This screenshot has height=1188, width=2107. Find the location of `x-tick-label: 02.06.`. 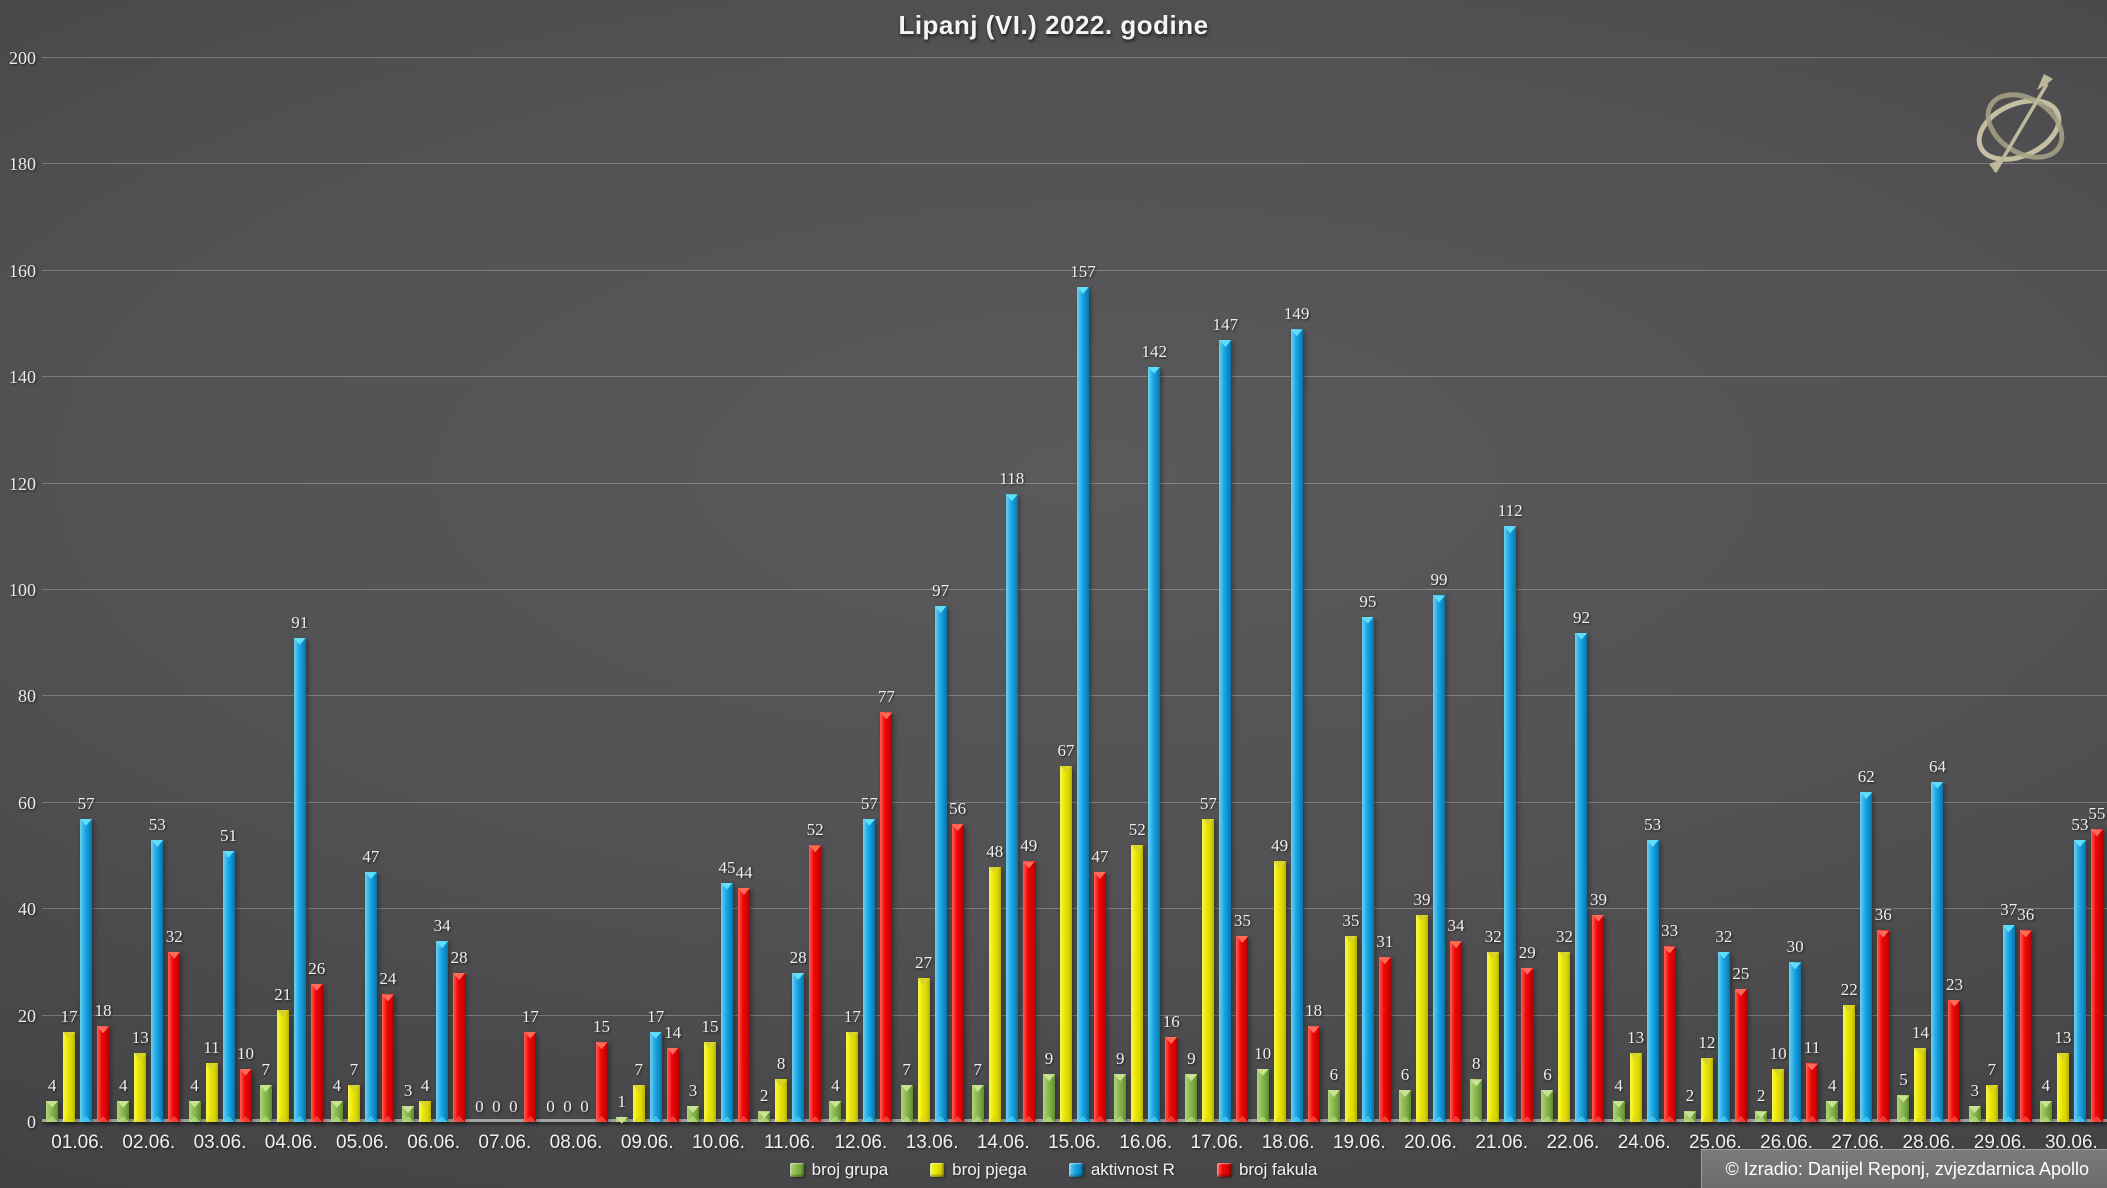

x-tick-label: 02.06. is located at coordinates (149, 1142).